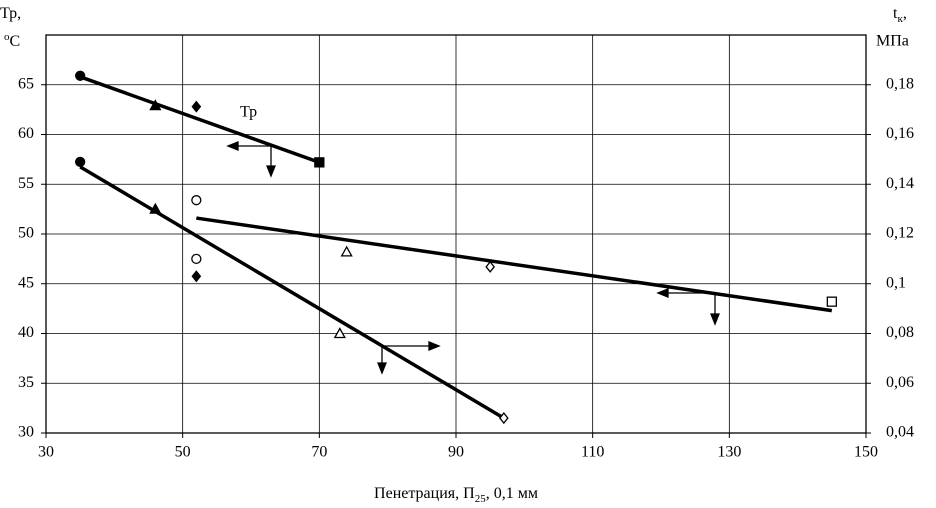  I want to click on y-tick-label: 40, so click(26, 332).